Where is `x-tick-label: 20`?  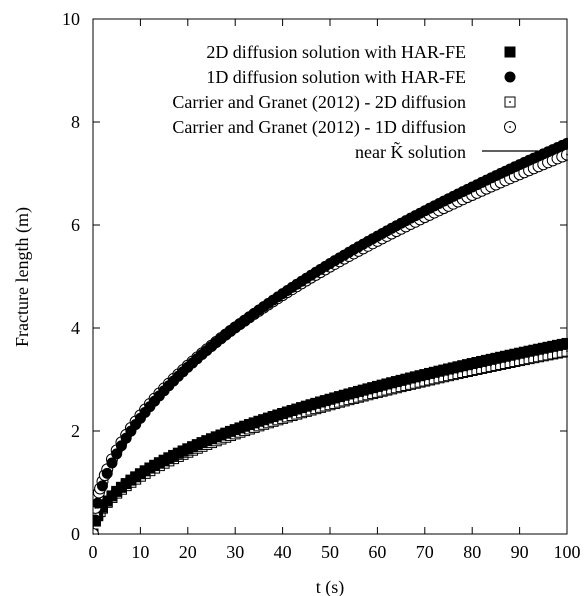 x-tick-label: 20 is located at coordinates (188, 552).